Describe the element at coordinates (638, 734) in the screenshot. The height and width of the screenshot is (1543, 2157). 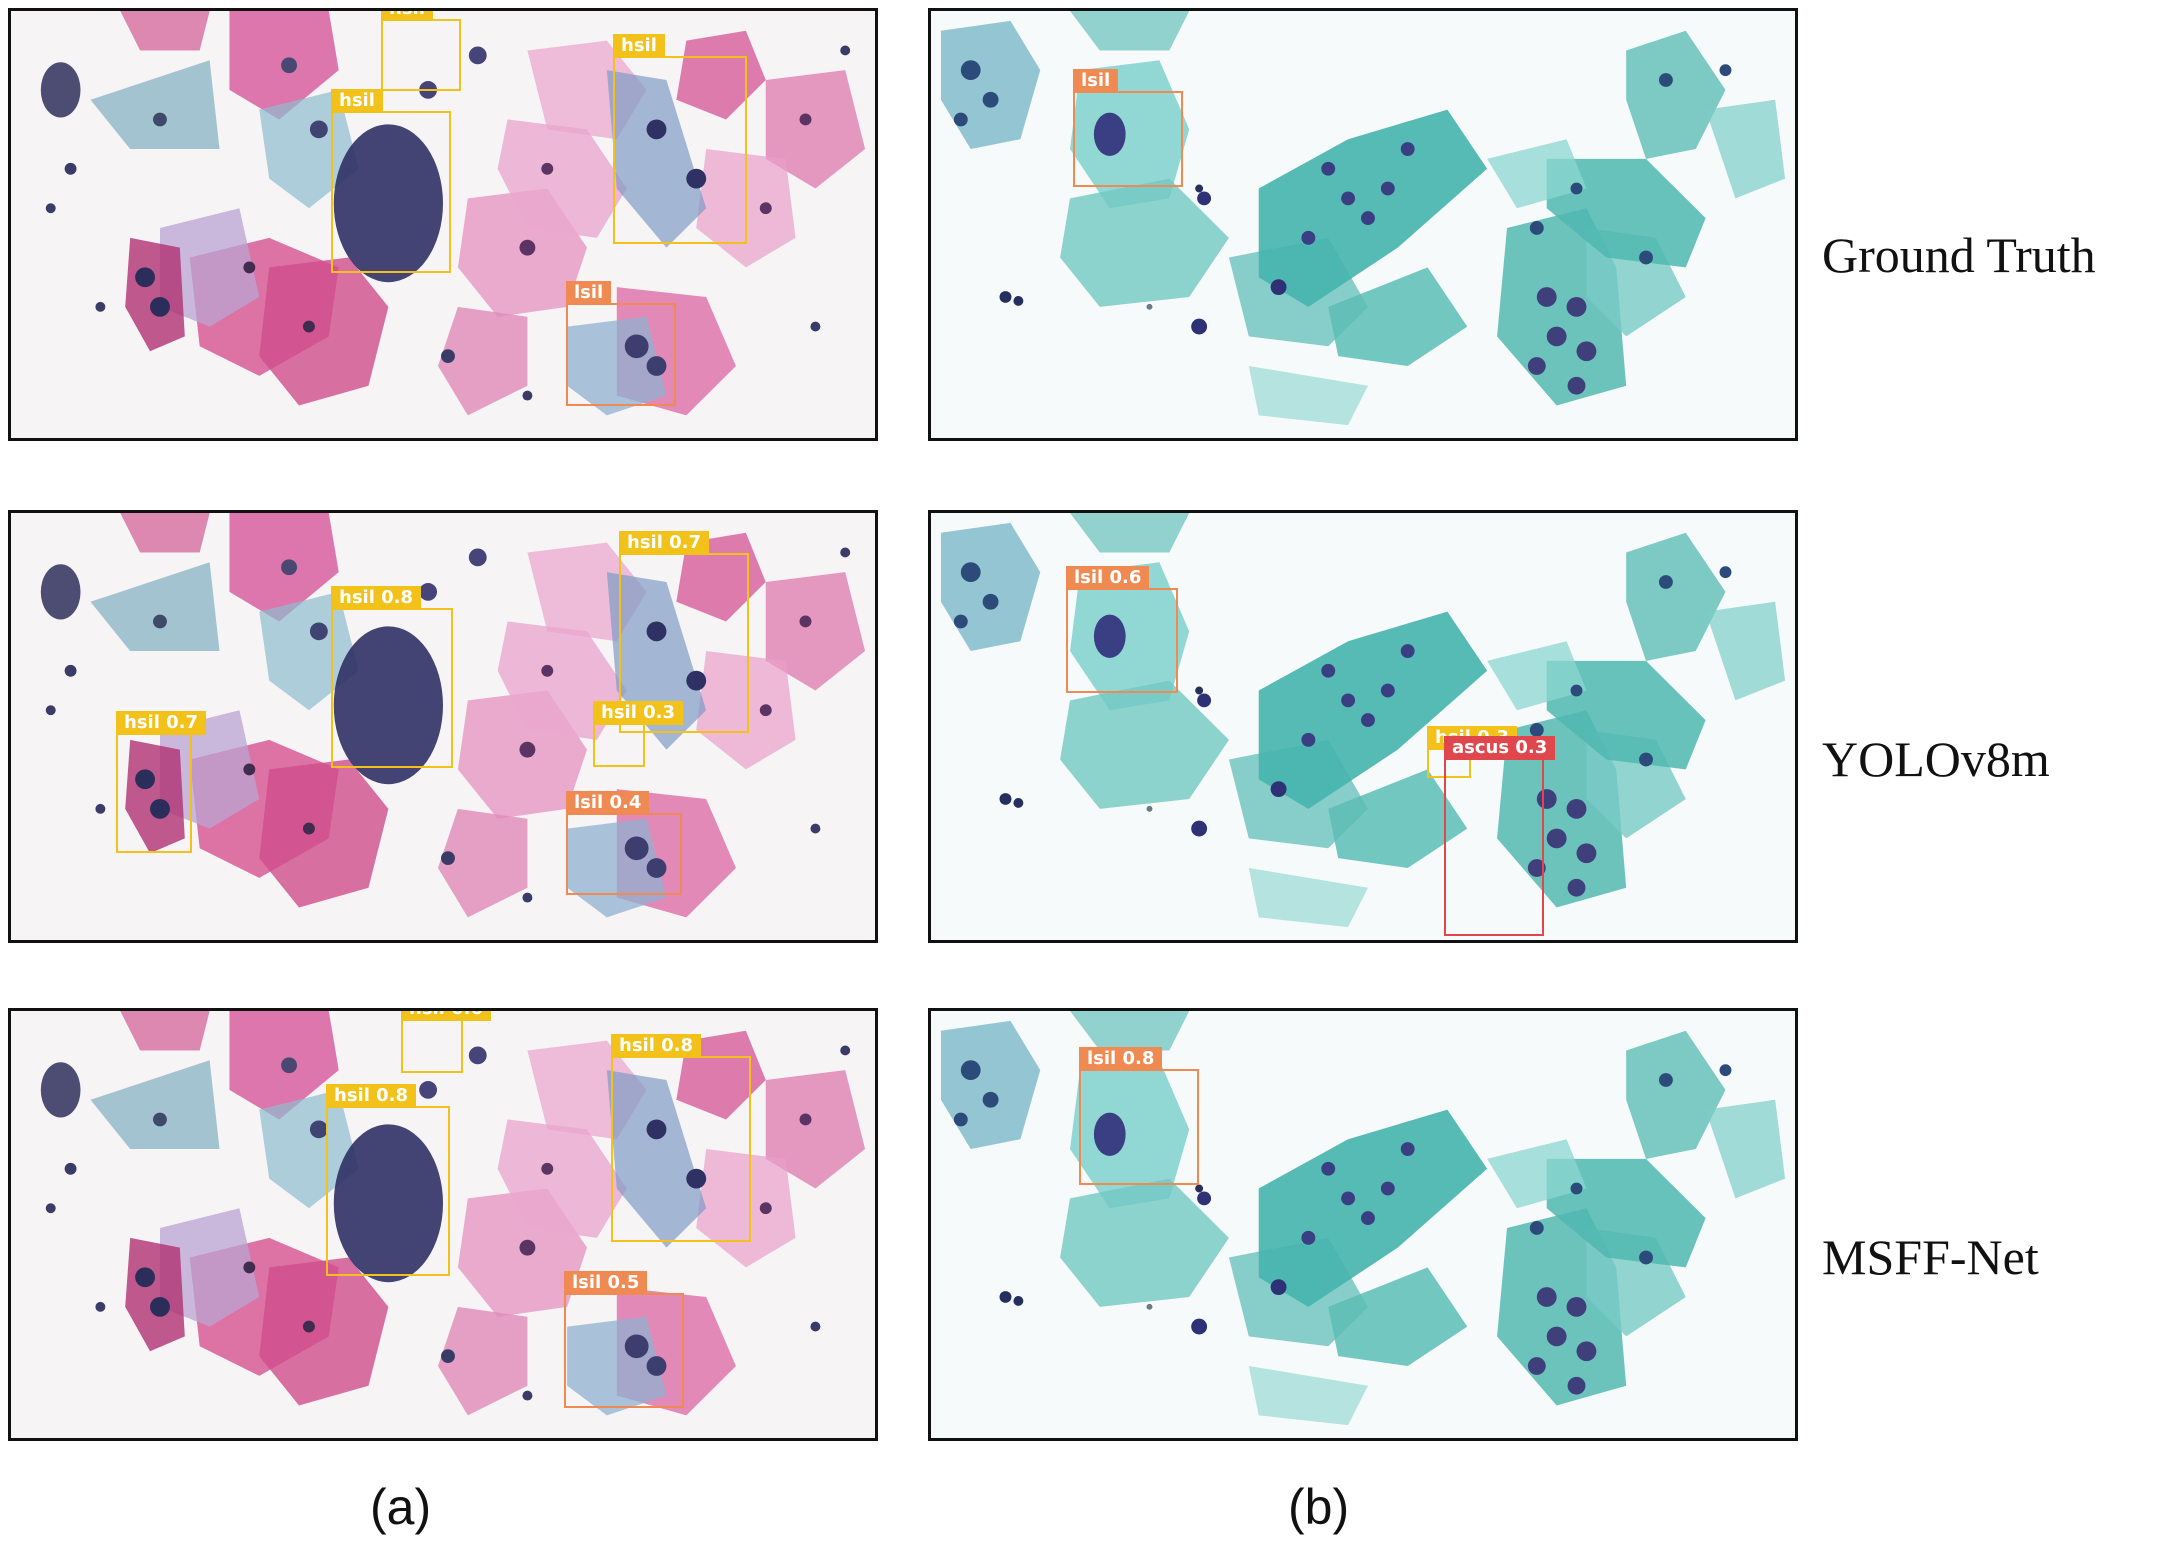
I see `detection-box: hsil 0.3` at that location.